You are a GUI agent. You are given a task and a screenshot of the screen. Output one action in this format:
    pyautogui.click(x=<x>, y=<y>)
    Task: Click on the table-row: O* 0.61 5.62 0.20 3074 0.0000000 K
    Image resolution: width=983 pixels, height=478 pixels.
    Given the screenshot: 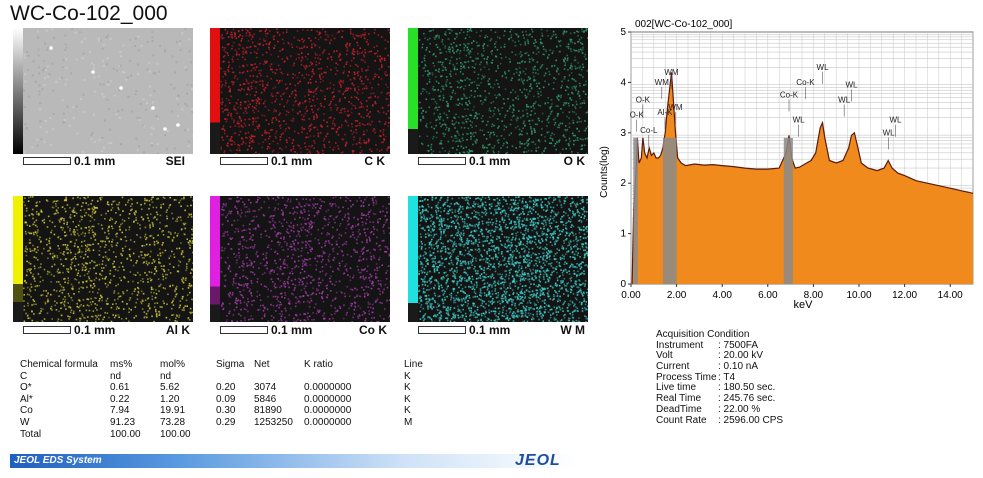 What is the action you would take?
    pyautogui.click(x=224, y=388)
    